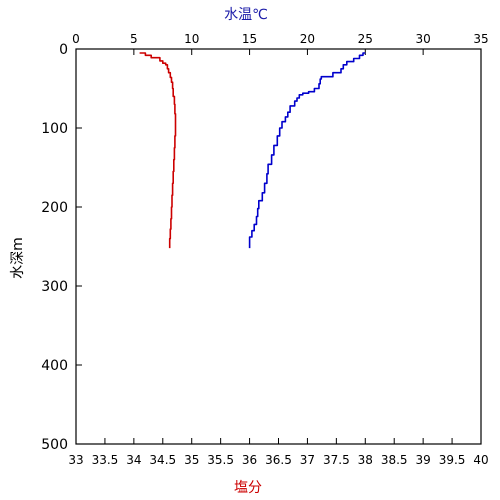  Describe the element at coordinates (133, 460) in the screenshot. I see `bottom-tick-label: 34` at that location.